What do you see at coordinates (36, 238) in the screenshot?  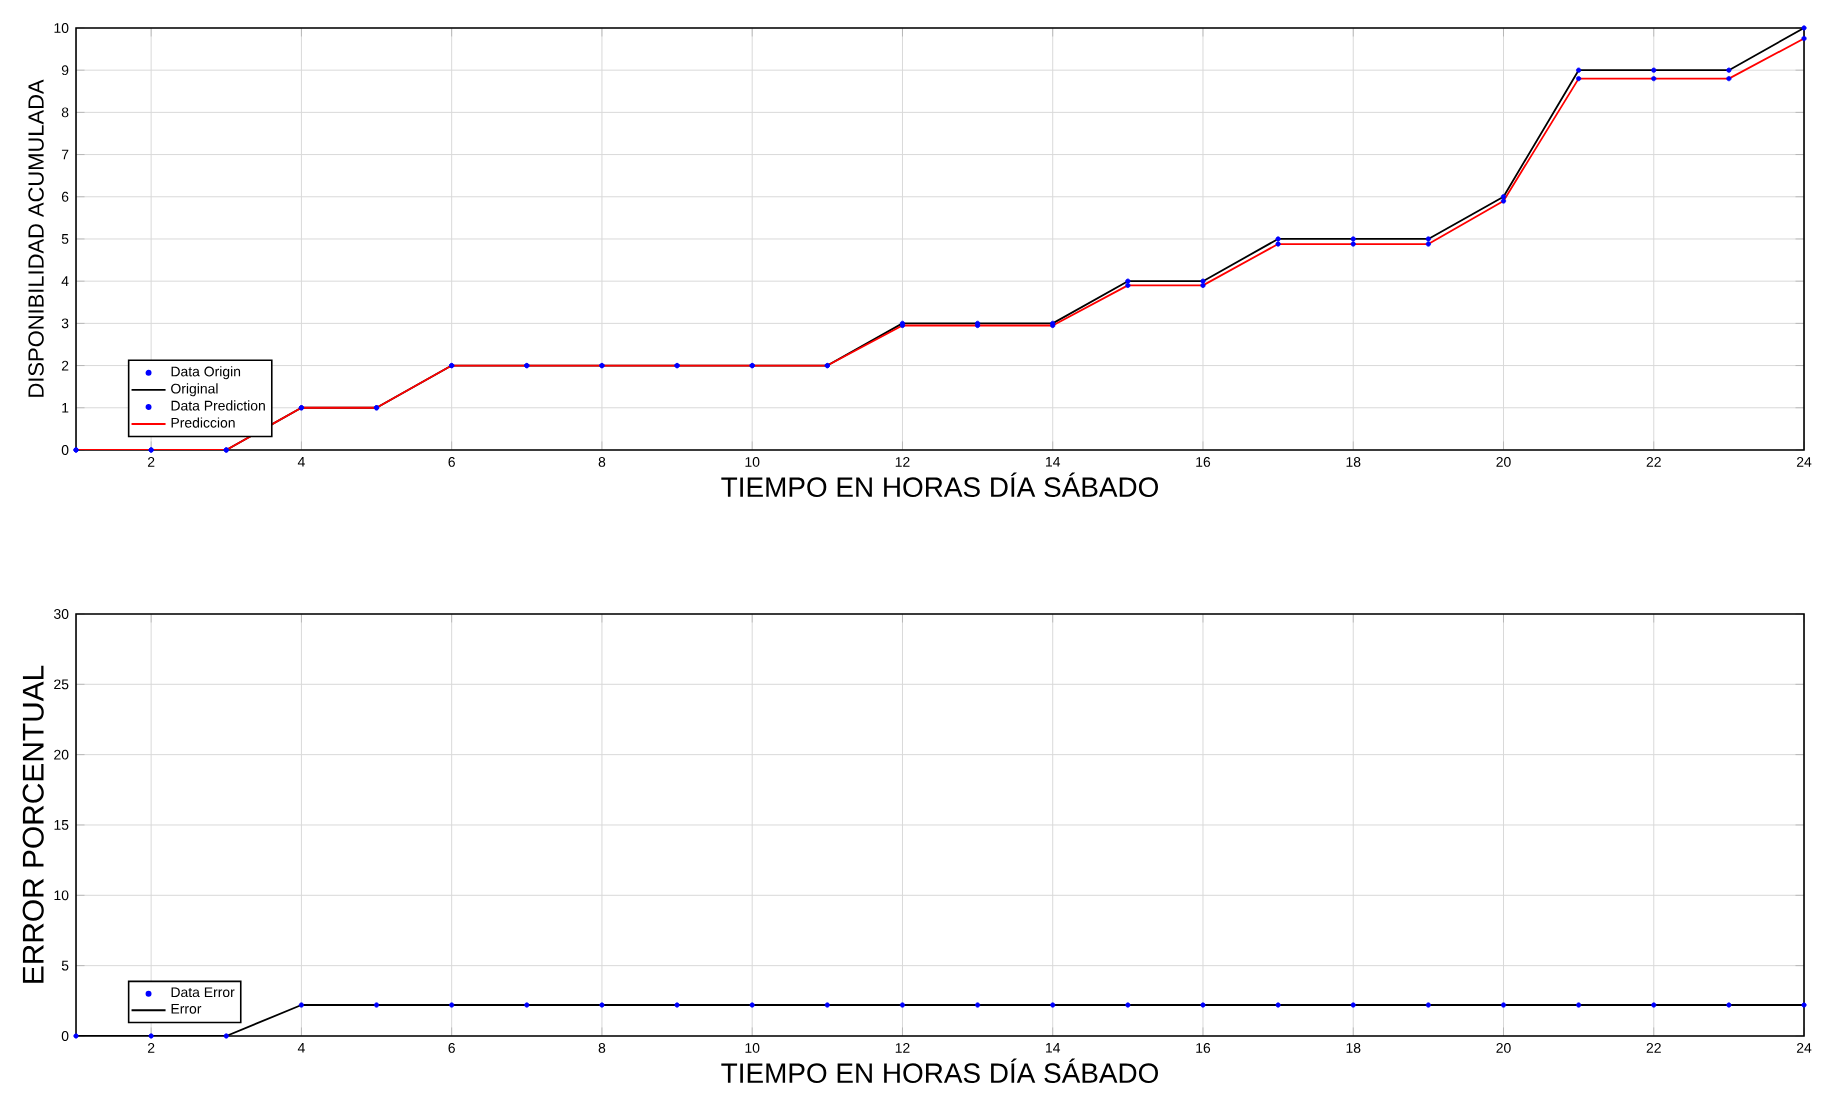 I see `y-axis-title: DISPONIBILIDAD ACUMULADA` at bounding box center [36, 238].